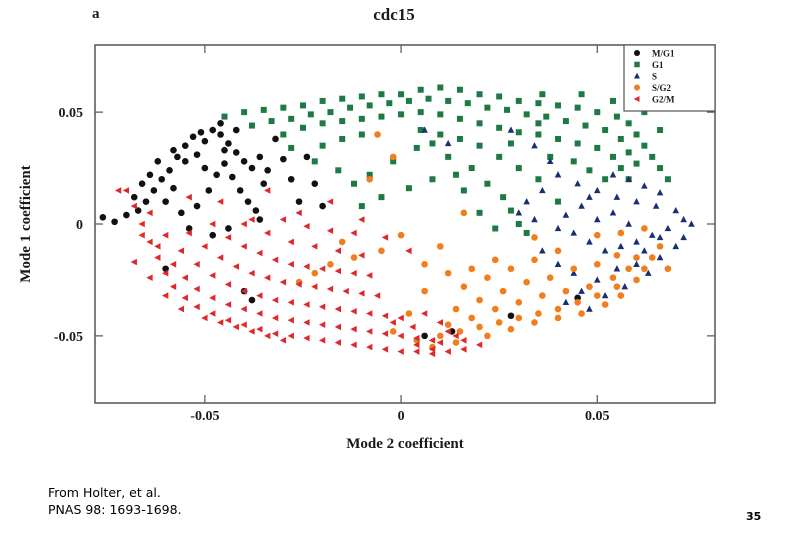 The image size is (810, 540). I want to click on x-axis-label: Mode 2 coefficient, so click(404, 444).